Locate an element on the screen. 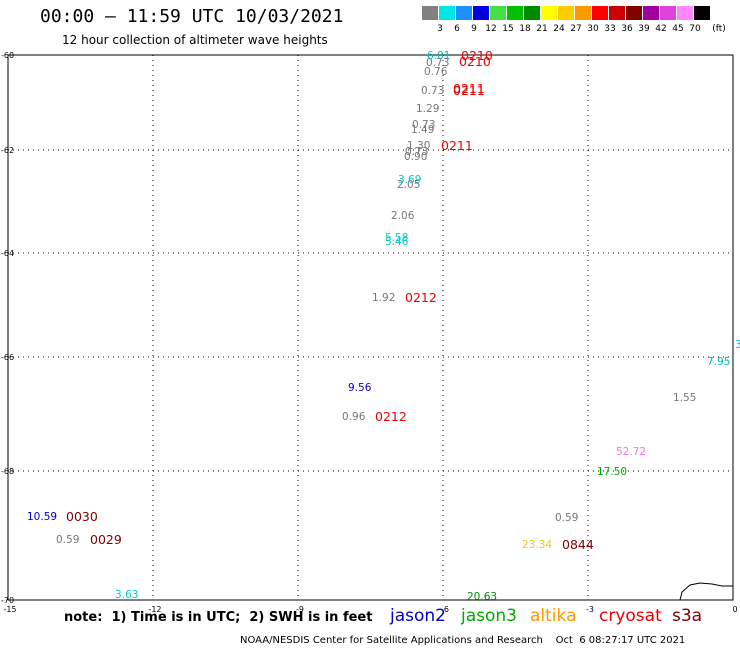  longitude-tick-label: -3 is located at coordinates (590, 609).